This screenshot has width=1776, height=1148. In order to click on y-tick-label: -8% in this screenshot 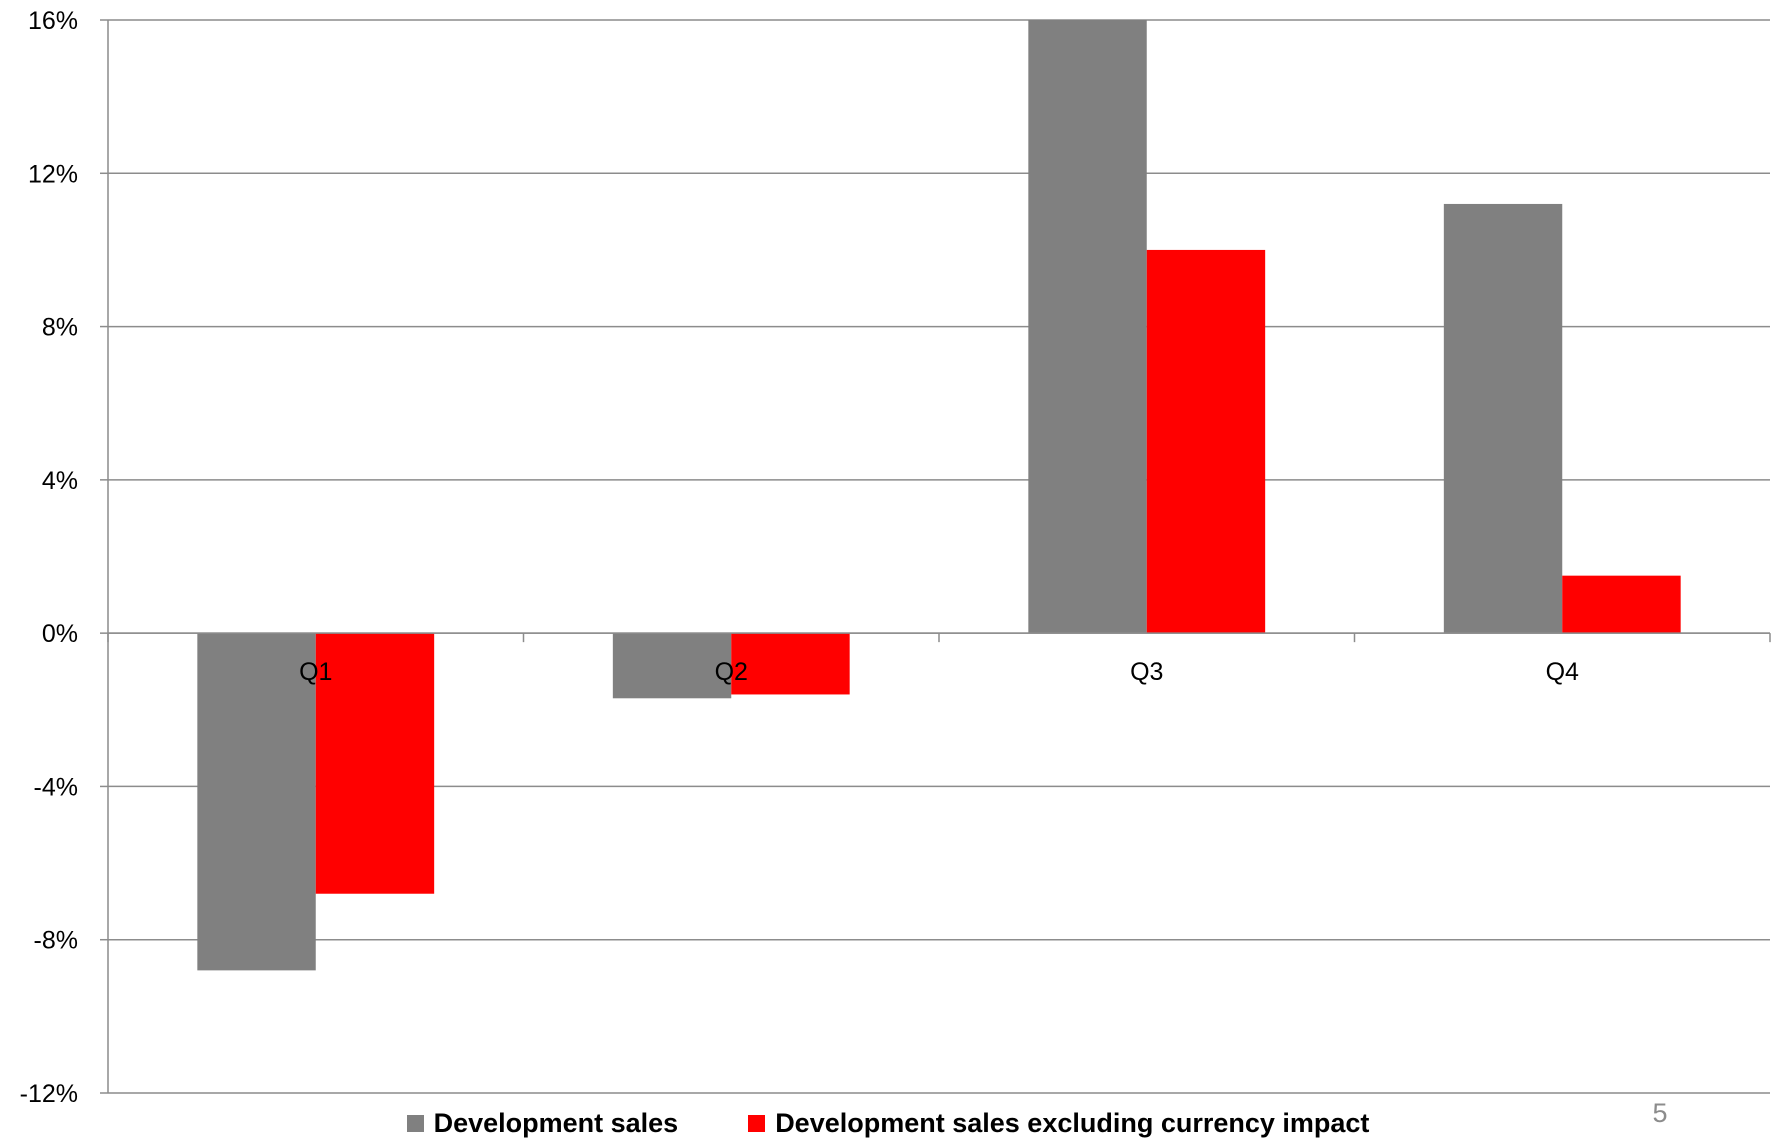, I will do `click(56, 941)`.